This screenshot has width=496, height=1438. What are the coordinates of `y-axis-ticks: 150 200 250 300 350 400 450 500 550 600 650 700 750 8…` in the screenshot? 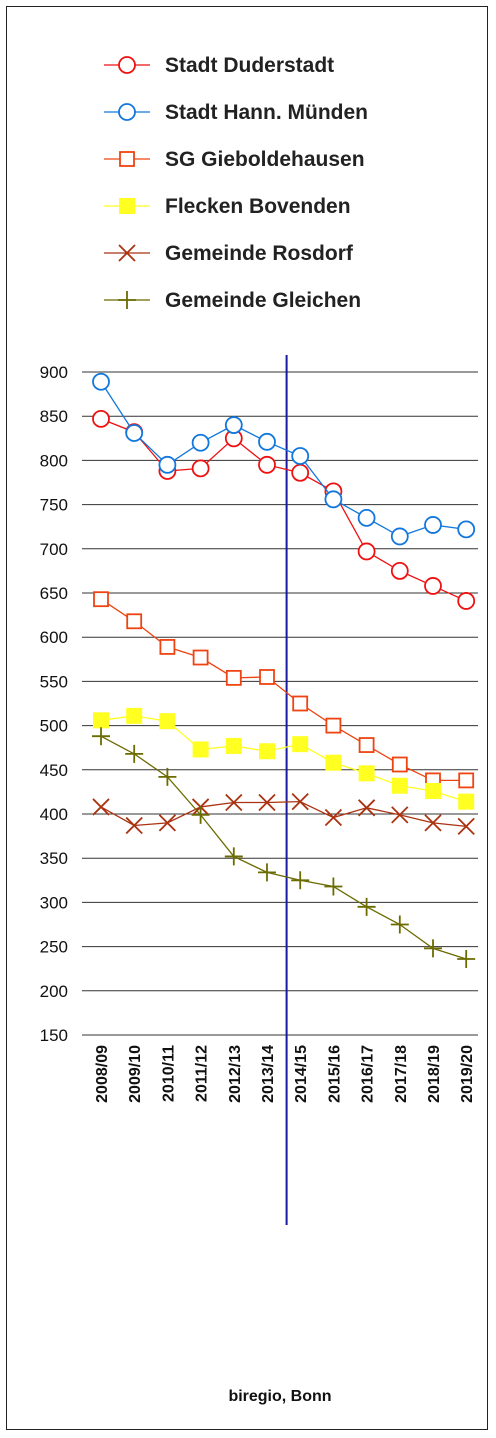 It's located at (54, 704).